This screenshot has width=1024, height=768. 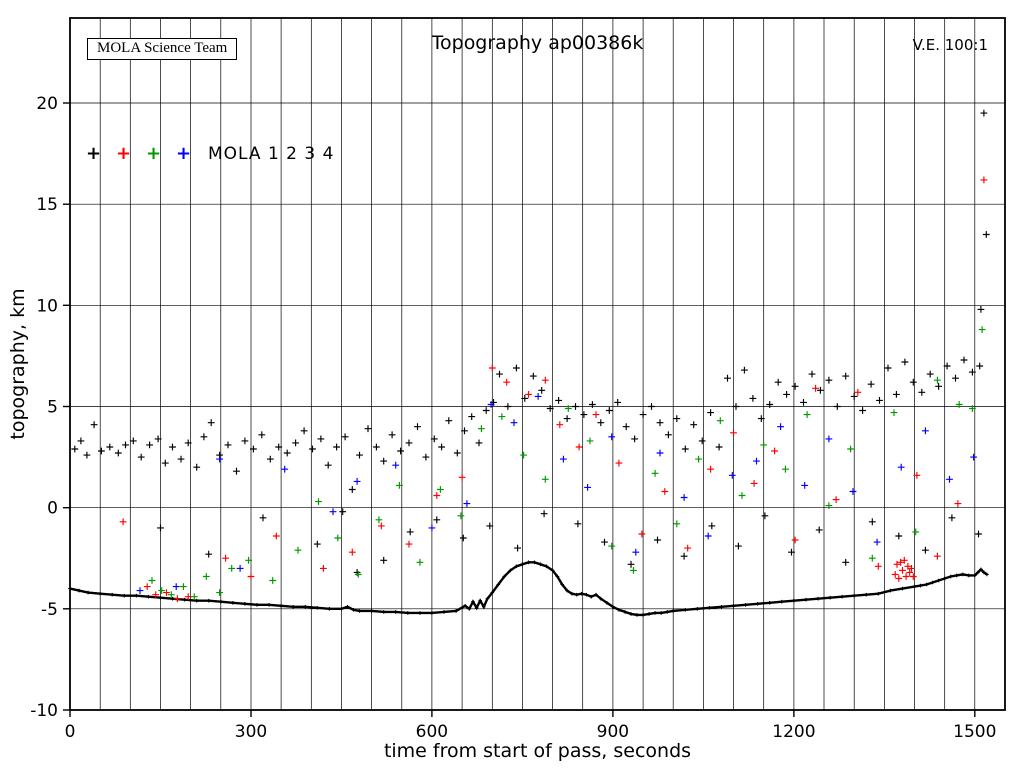 I want to click on y-tick-label: -5, so click(x=49, y=610).